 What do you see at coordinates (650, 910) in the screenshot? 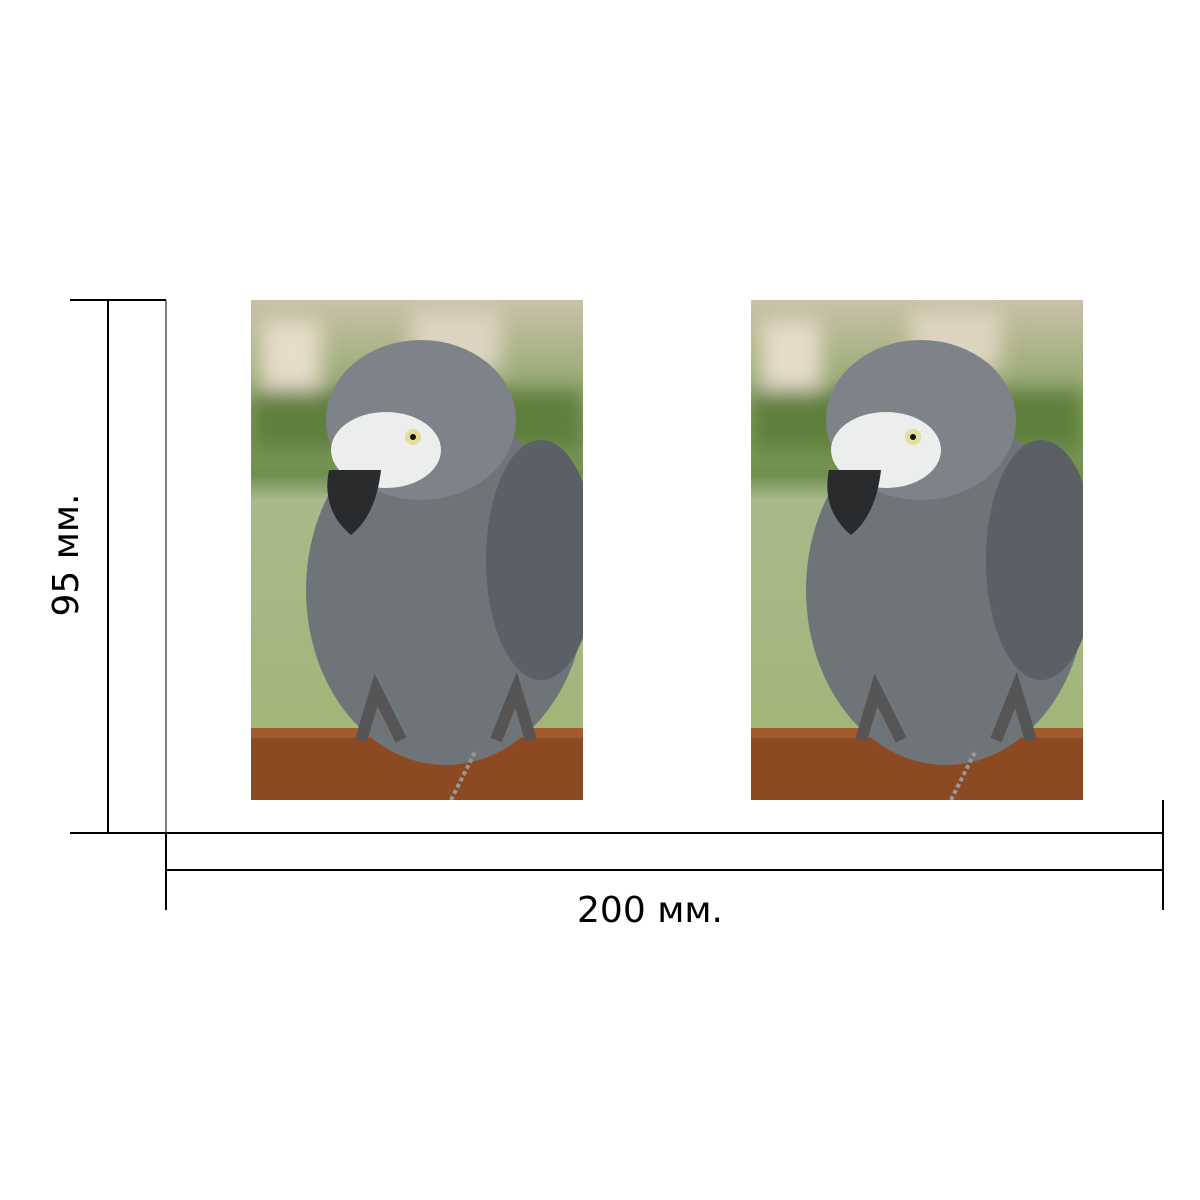
I see `width-label: 200 мм.` at bounding box center [650, 910].